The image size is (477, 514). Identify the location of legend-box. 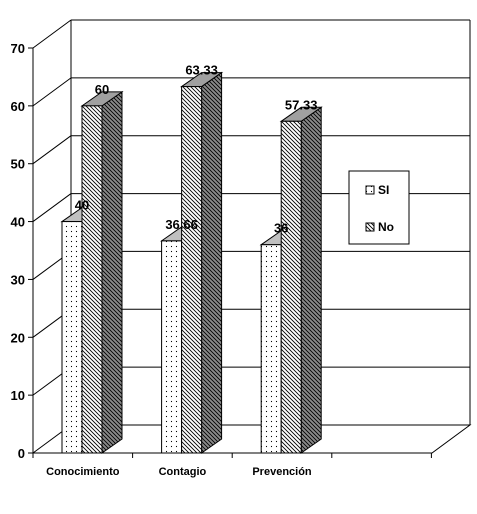
(379, 207).